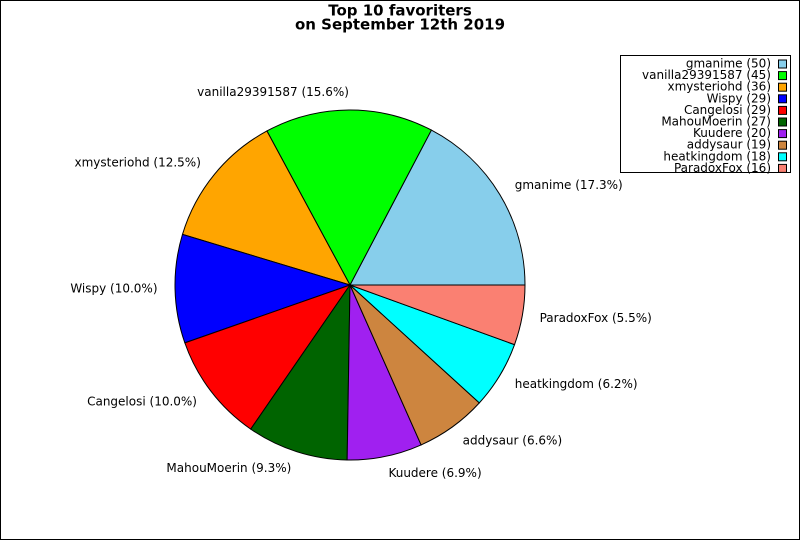  I want to click on legend-label: xmysteriohd (36), so click(719, 87).